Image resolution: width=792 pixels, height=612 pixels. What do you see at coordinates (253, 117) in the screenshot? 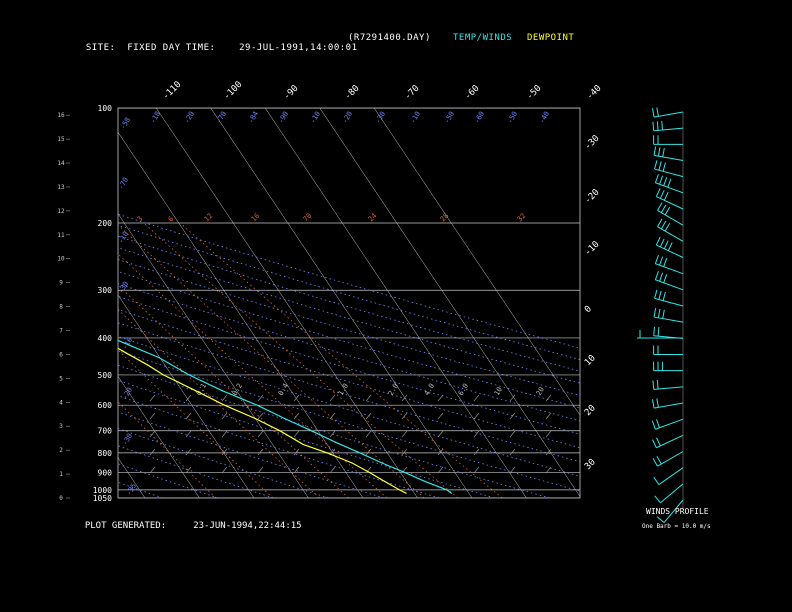
I see `dry-adiabat-label: -84` at bounding box center [253, 117].